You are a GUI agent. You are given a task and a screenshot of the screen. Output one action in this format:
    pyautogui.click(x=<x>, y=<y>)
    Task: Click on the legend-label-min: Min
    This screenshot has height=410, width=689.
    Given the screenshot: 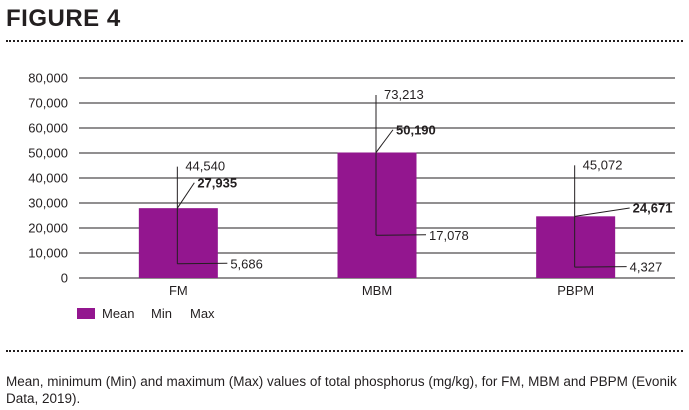 What is the action you would take?
    pyautogui.click(x=161, y=313)
    